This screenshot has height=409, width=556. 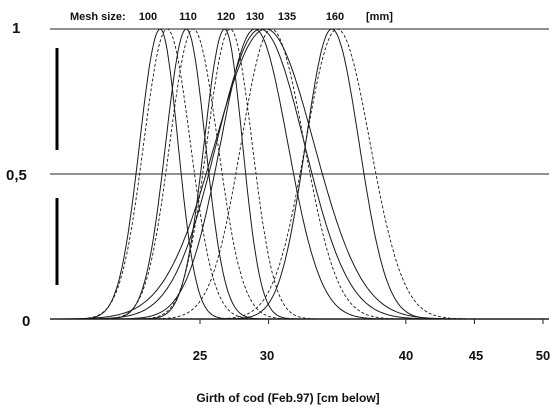 What do you see at coordinates (543, 355) in the screenshot?
I see `x-tick-label-50: 50` at bounding box center [543, 355].